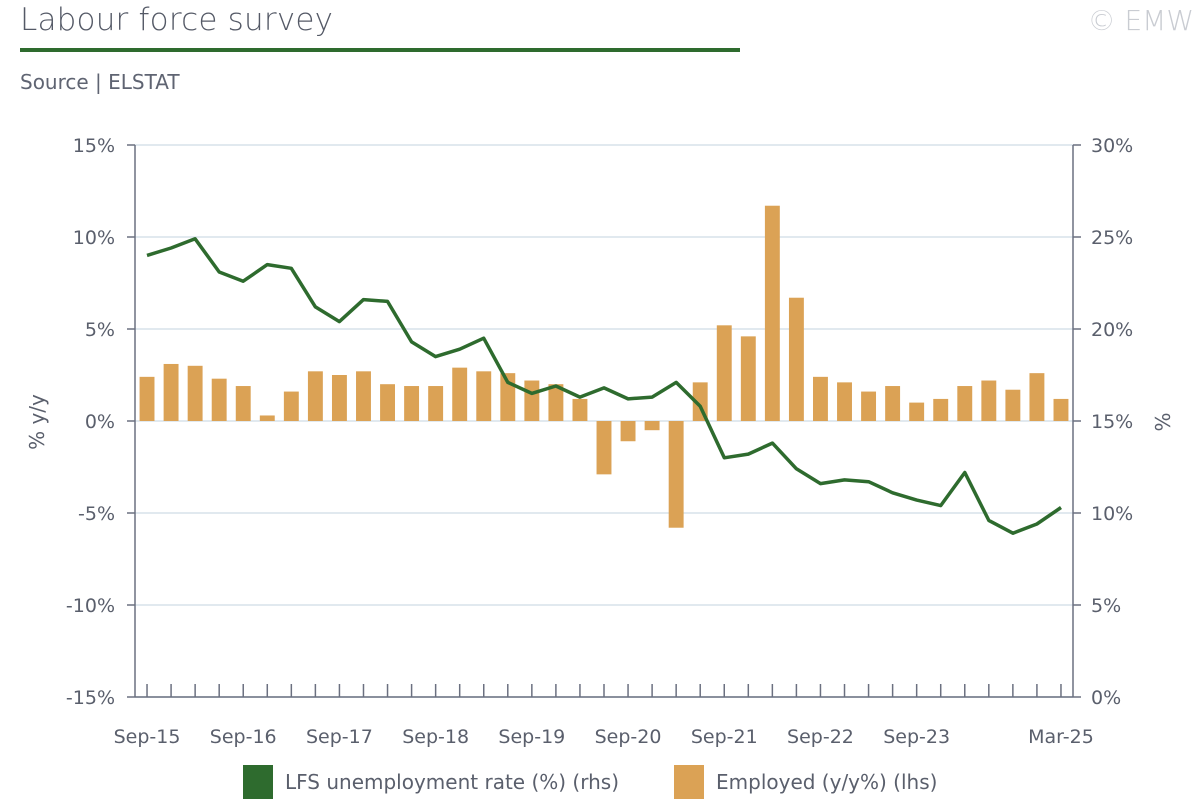 The width and height of the screenshot is (1200, 801). What do you see at coordinates (1112, 146) in the screenshot?
I see `right-tick-label: 30%` at bounding box center [1112, 146].